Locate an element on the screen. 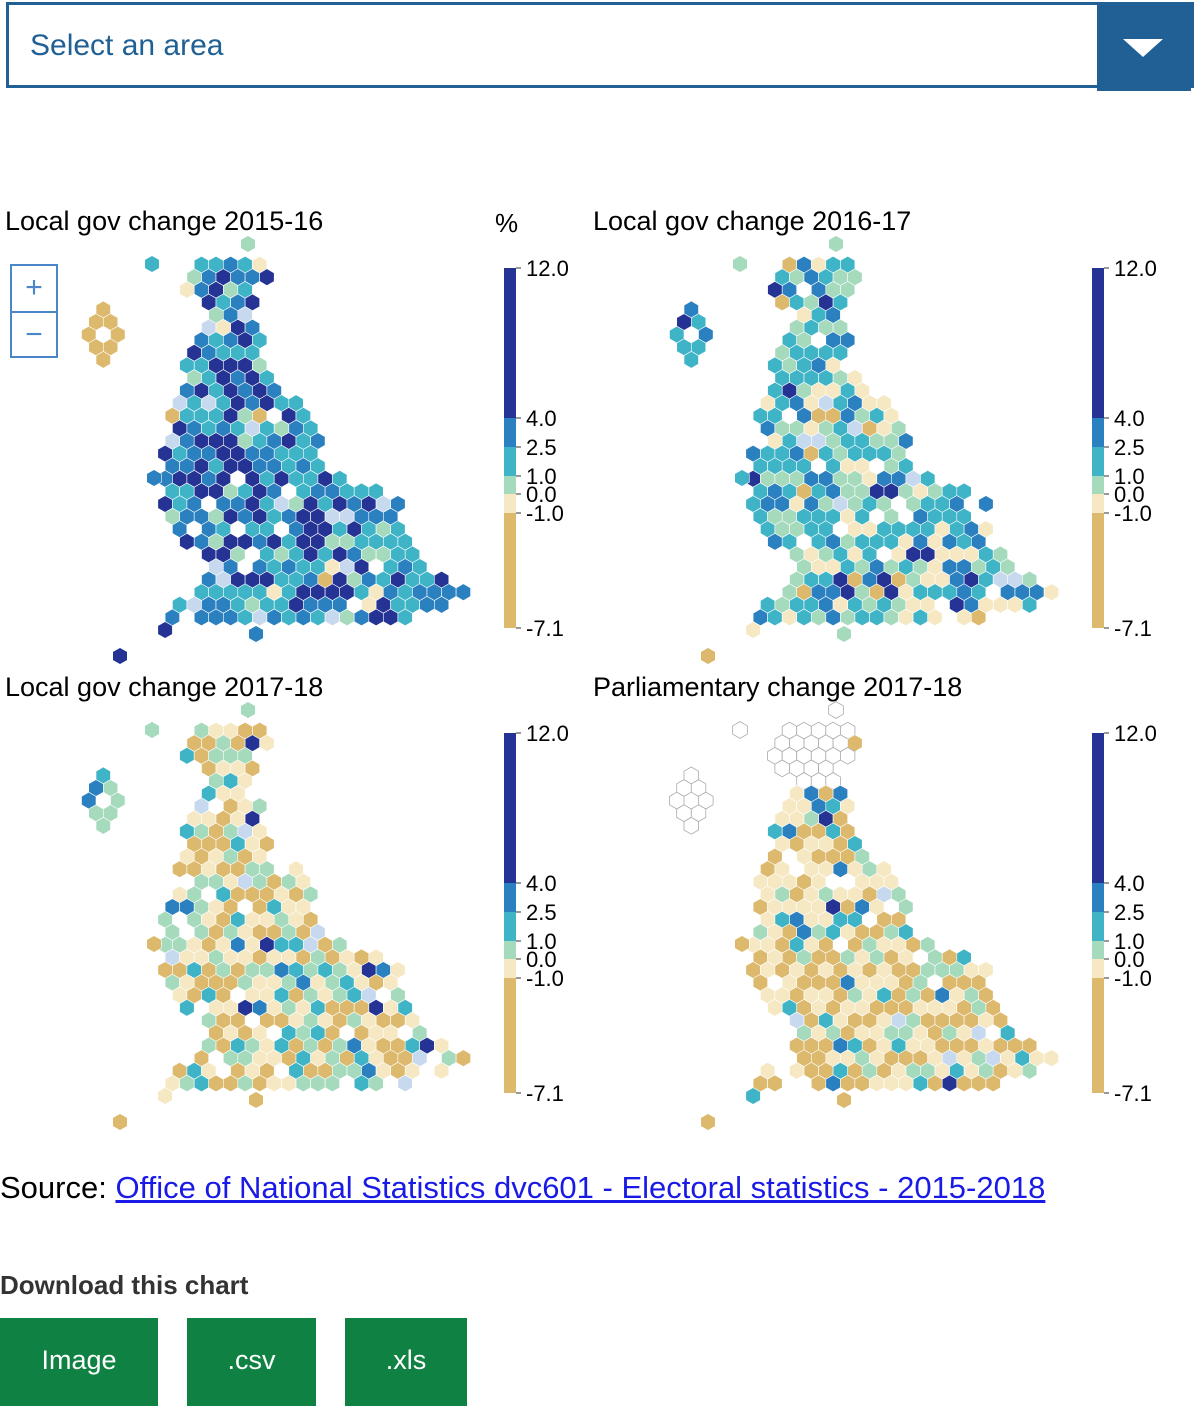 The height and width of the screenshot is (1406, 1194). download-csv-button: .csv is located at coordinates (251, 1362).